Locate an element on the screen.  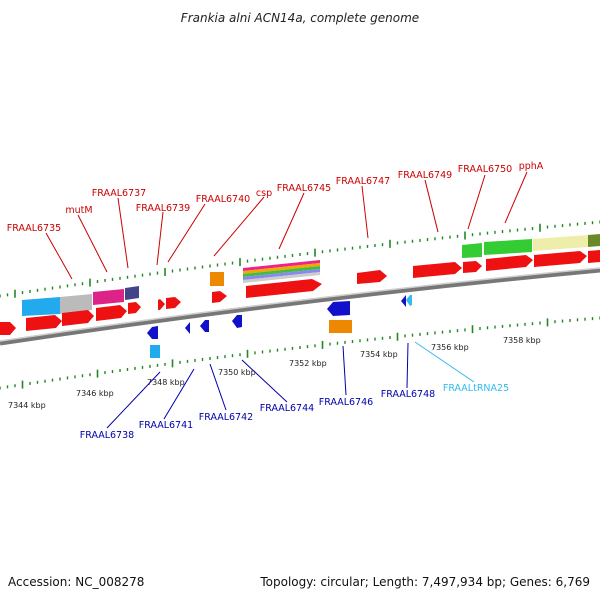
gene-label: FRAAL6749 is located at coordinates (425, 175).